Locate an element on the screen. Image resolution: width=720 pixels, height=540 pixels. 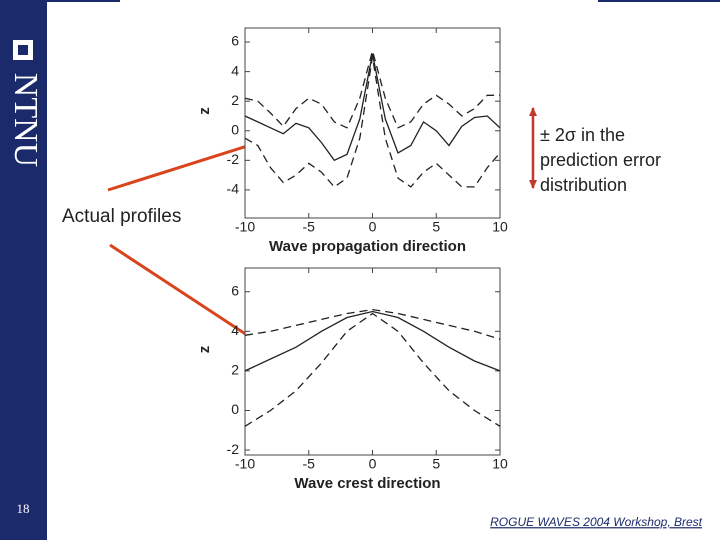
annotation: ± 2σ in the prediction error distribution is located at coordinates (600, 160).